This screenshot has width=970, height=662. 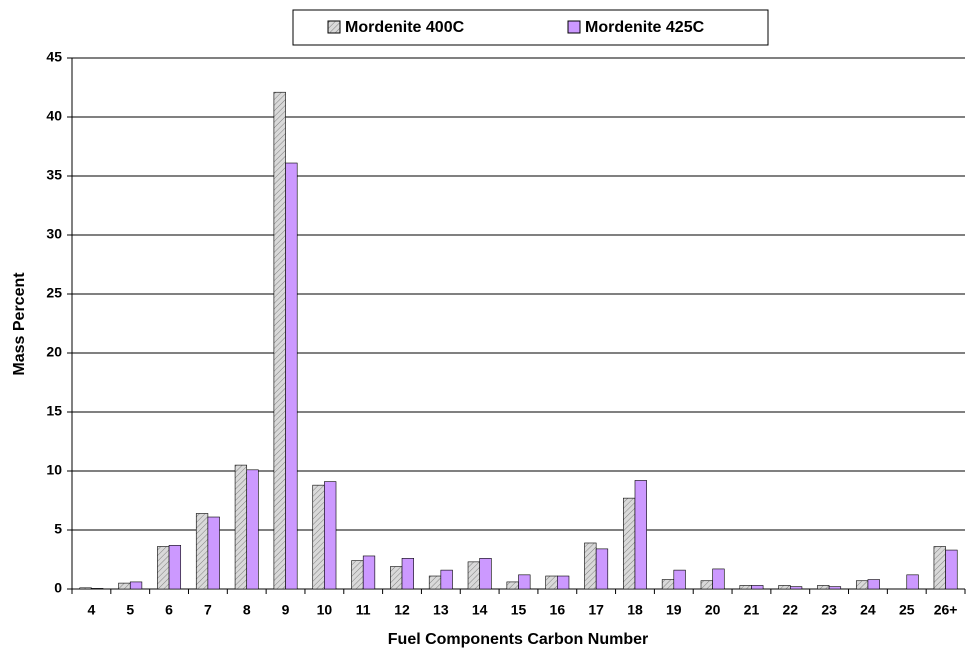 I want to click on legend-label: Mordenite 425C, so click(x=645, y=27).